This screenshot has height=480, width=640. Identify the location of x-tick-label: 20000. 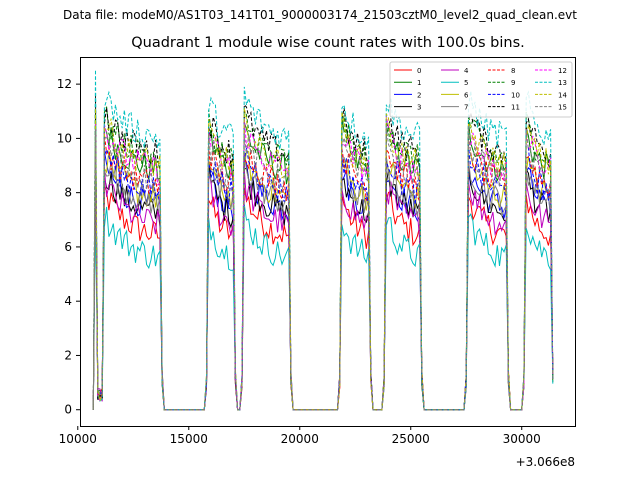
(300, 439).